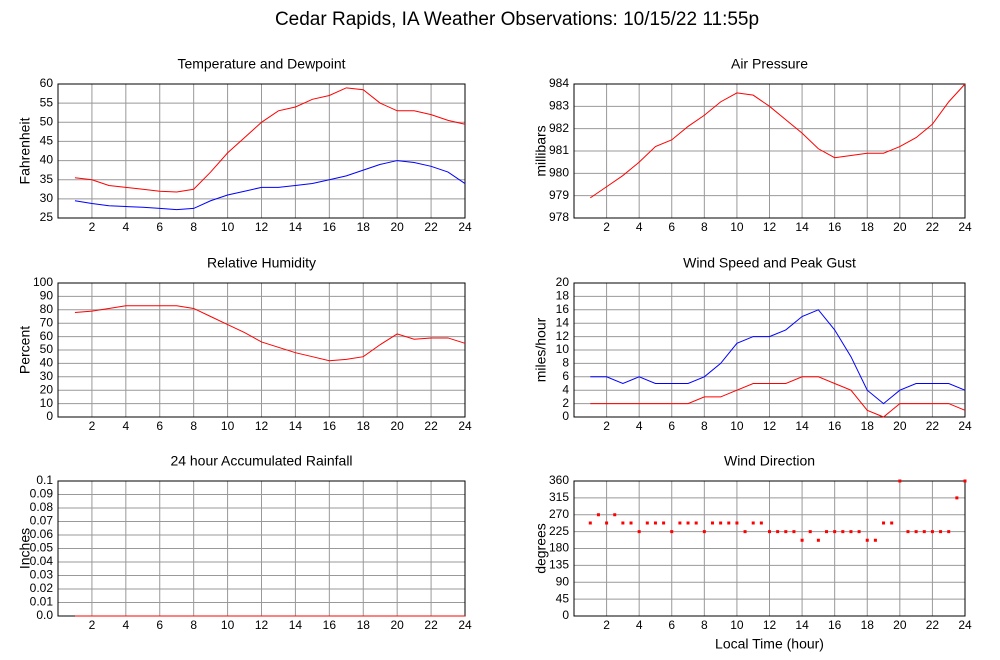  I want to click on y-tick-label: 0, so click(565, 615).